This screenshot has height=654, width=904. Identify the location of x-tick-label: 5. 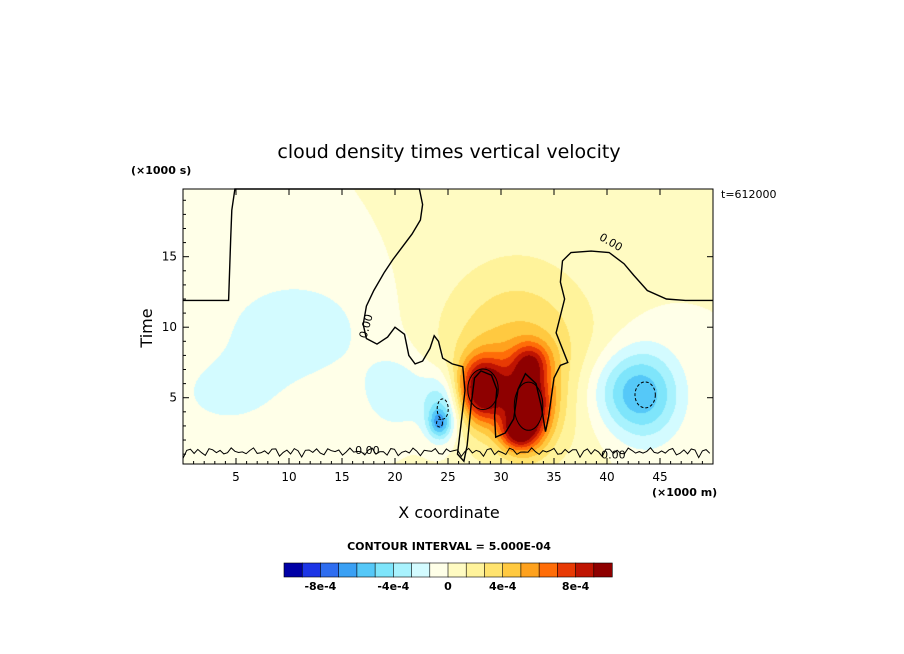
(236, 477).